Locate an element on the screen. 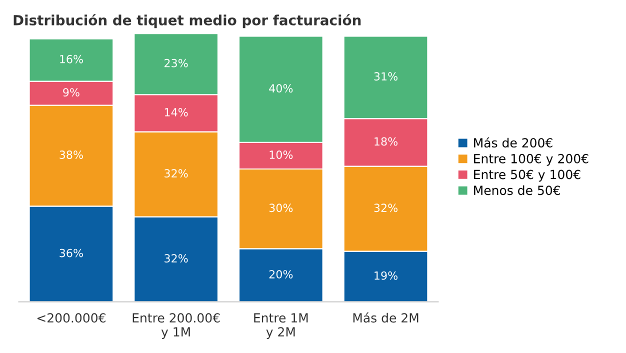 The height and width of the screenshot is (353, 626). x-tick-label: Entre 1M y 2M is located at coordinates (281, 326).